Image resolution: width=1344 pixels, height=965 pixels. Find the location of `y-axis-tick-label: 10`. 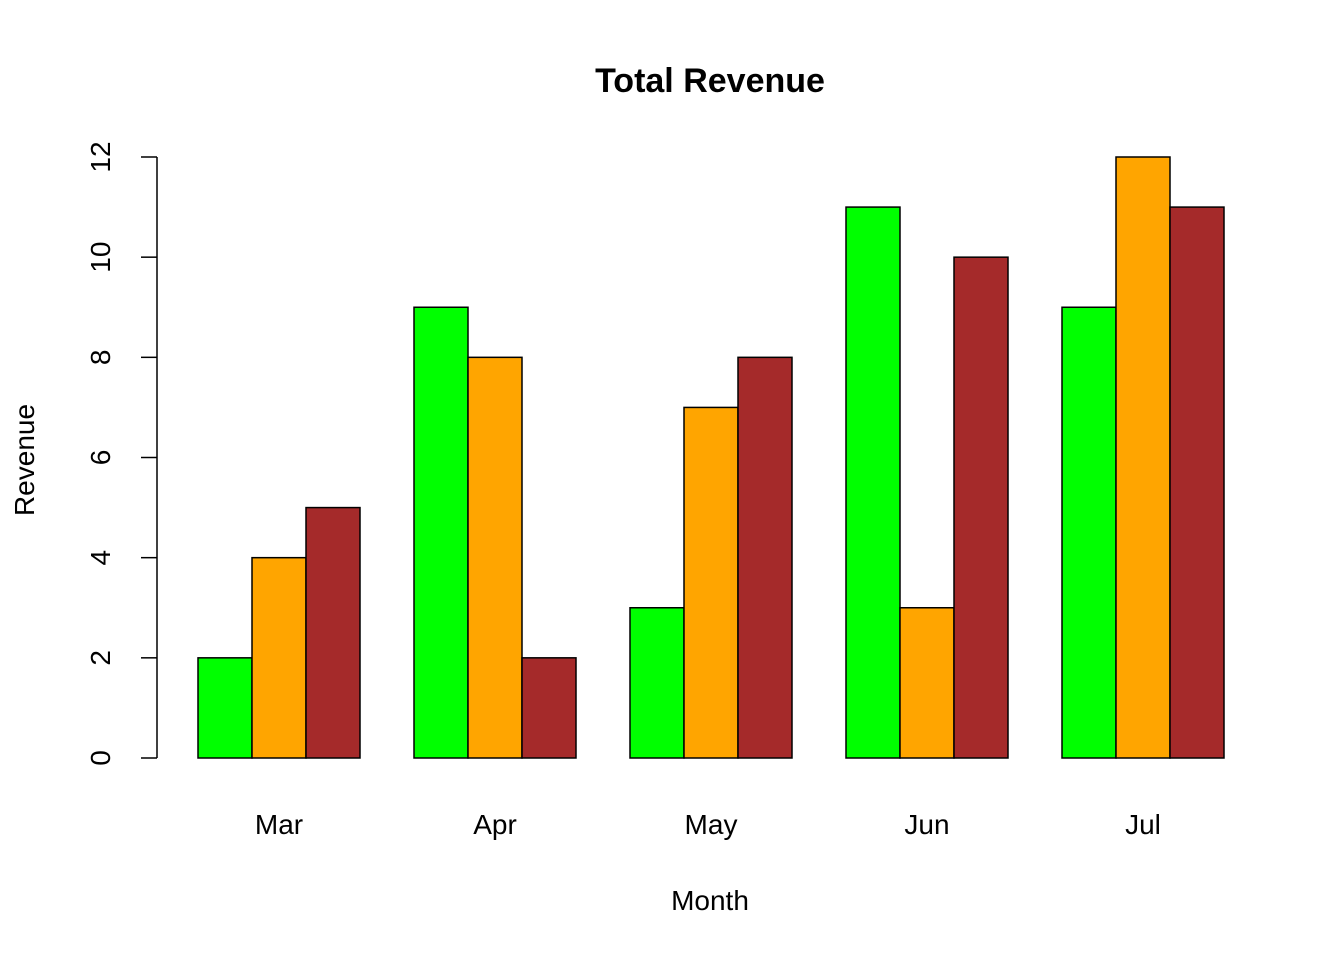

y-axis-tick-label: 10 is located at coordinates (100, 257).